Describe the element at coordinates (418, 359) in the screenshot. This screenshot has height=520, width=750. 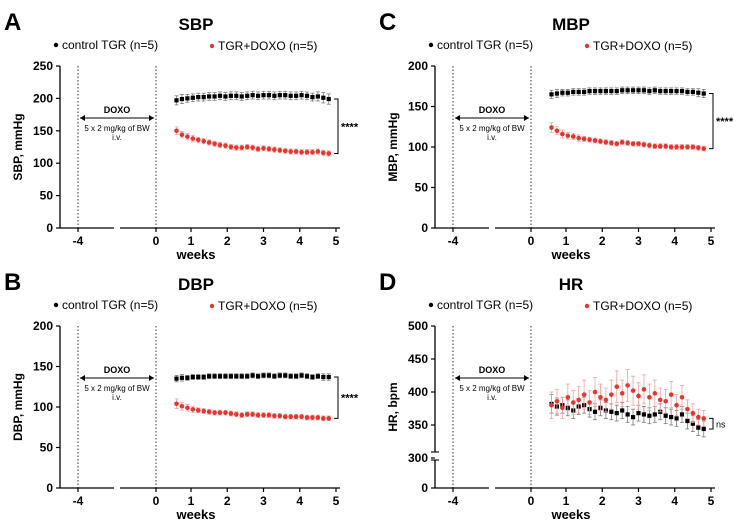
I see `y-tick-label: 450` at that location.